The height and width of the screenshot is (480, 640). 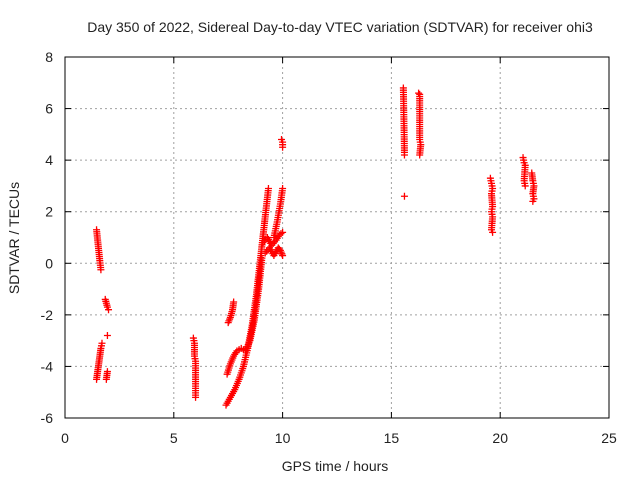 What do you see at coordinates (99, 250) in the screenshot?
I see `series-seg-1a` at bounding box center [99, 250].